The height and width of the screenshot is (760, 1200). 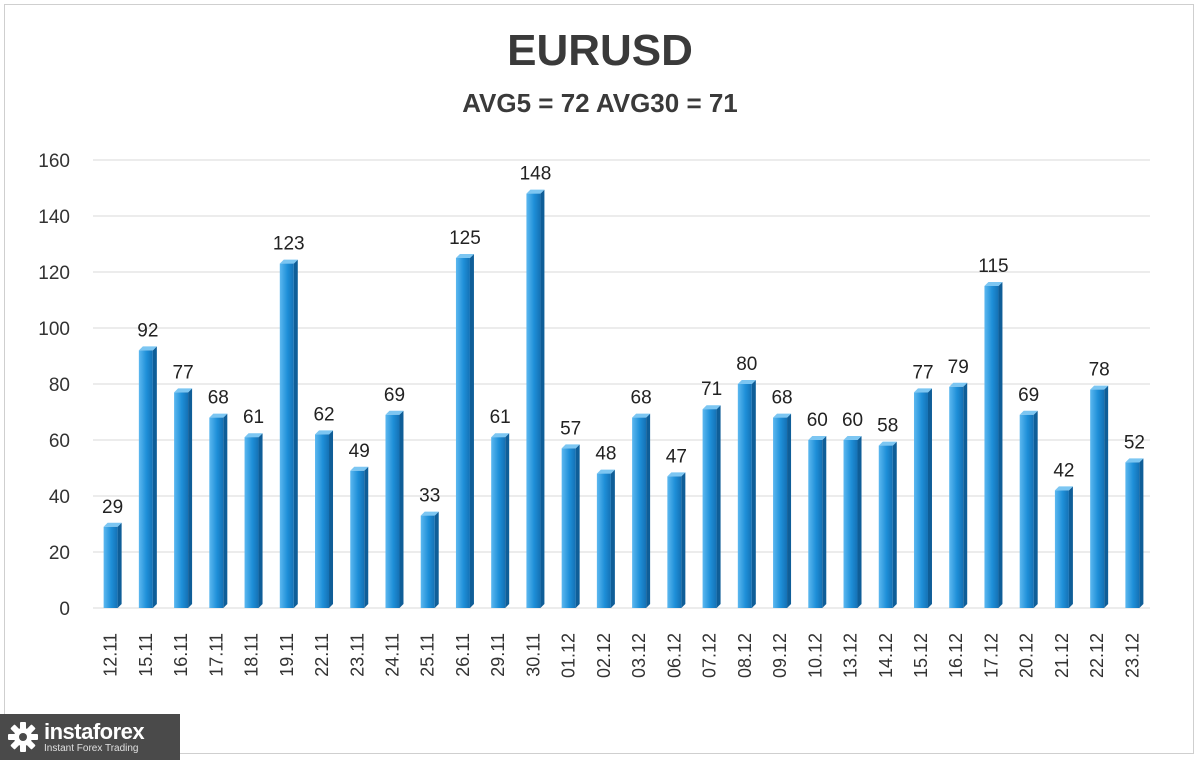 What do you see at coordinates (498, 655) in the screenshot?
I see `x-tick-label: 29.11` at bounding box center [498, 655].